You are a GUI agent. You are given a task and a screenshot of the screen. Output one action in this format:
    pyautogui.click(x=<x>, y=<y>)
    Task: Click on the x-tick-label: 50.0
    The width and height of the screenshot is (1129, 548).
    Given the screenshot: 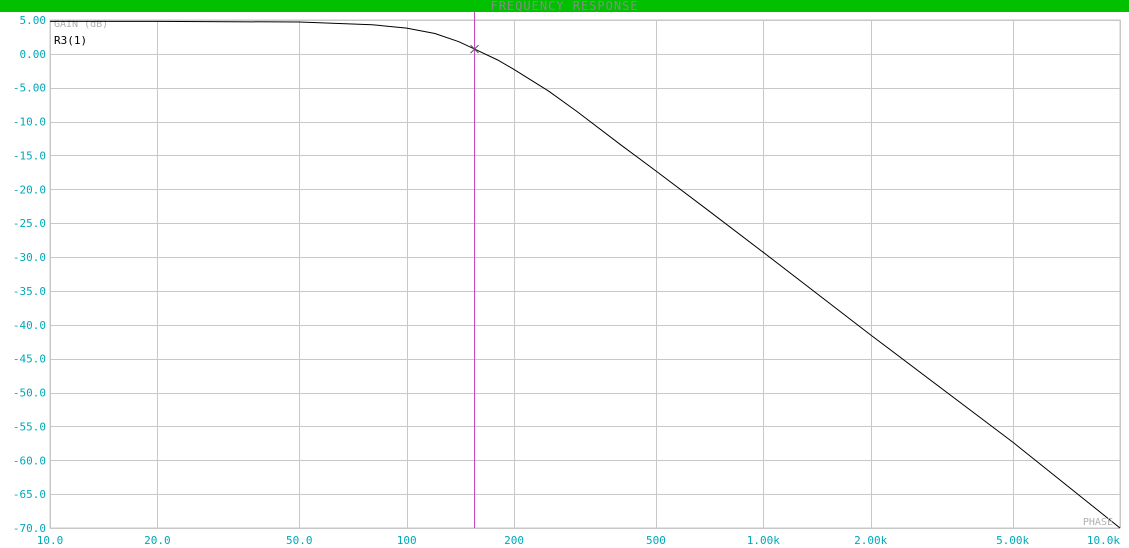 What is the action you would take?
    pyautogui.click(x=299, y=540)
    